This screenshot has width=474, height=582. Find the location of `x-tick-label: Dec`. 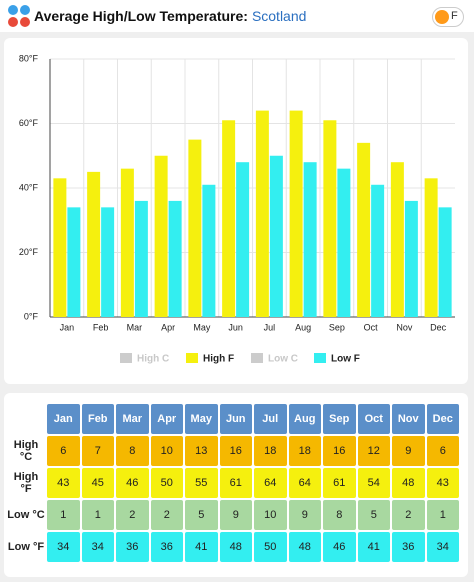

x-tick-label: Dec is located at coordinates (438, 327).